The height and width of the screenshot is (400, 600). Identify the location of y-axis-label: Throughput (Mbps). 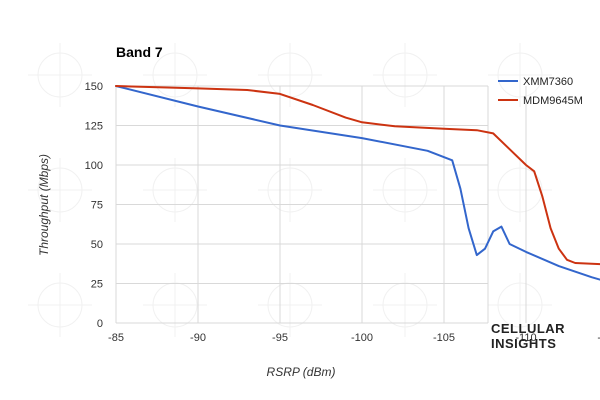
(44, 205).